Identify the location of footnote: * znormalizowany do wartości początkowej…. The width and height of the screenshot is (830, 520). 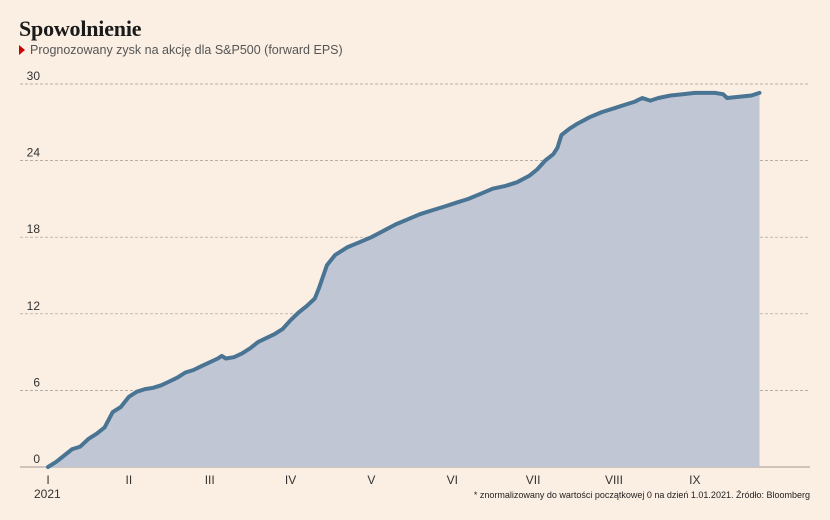
(641, 495).